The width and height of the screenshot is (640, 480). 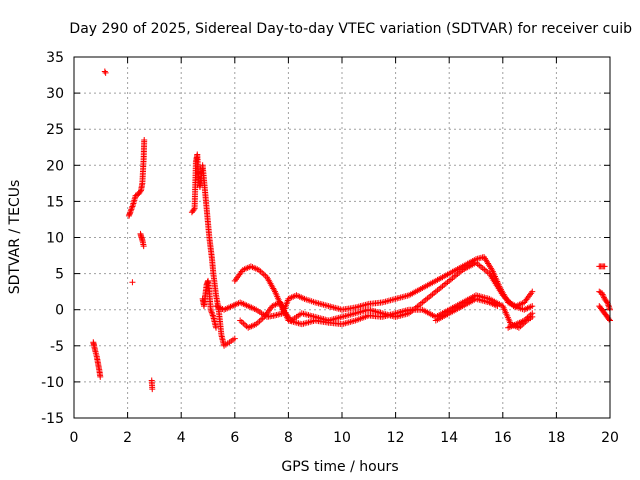 I want to click on x-tick-label: 12, so click(x=396, y=438).